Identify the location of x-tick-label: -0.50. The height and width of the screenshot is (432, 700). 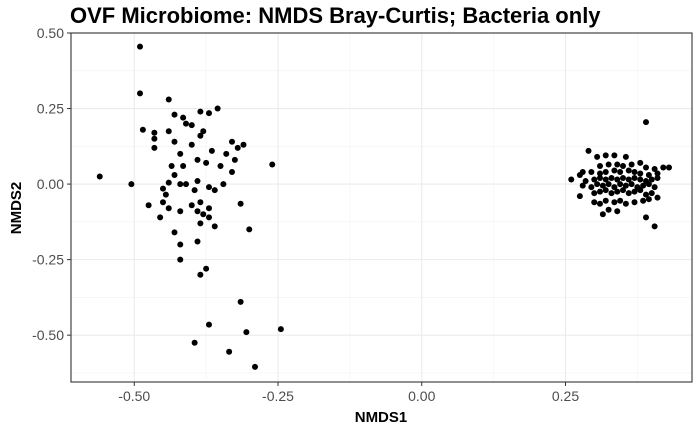
(134, 396).